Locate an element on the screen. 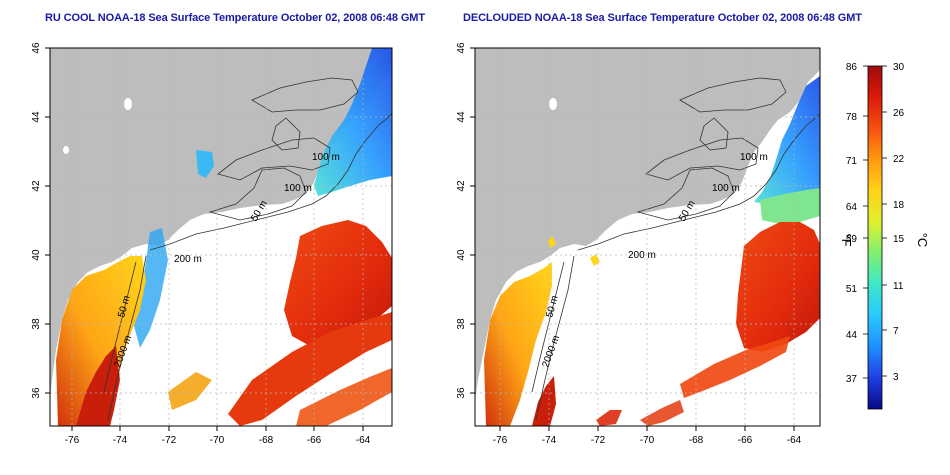 Image resolution: width=950 pixels, height=475 pixels. colorbar-ticks is located at coordinates (875, 222).